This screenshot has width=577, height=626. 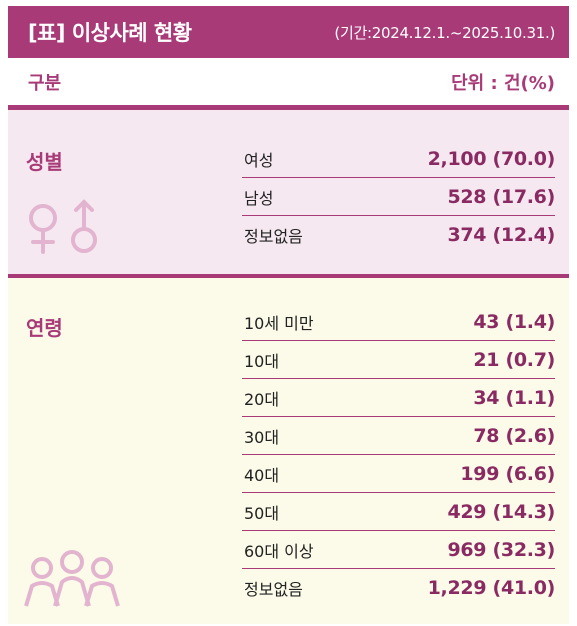 What do you see at coordinates (514, 435) in the screenshot?
I see `row-value: 78 (2.6)` at bounding box center [514, 435].